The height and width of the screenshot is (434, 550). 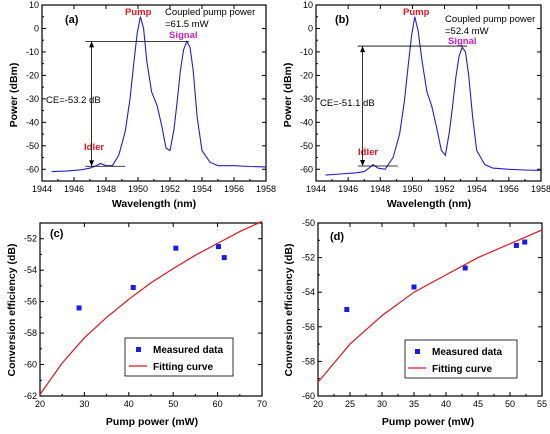 What do you see at coordinates (347, 103) in the screenshot?
I see `panel-b-ce-label: CE=-51.1 dB` at bounding box center [347, 103].